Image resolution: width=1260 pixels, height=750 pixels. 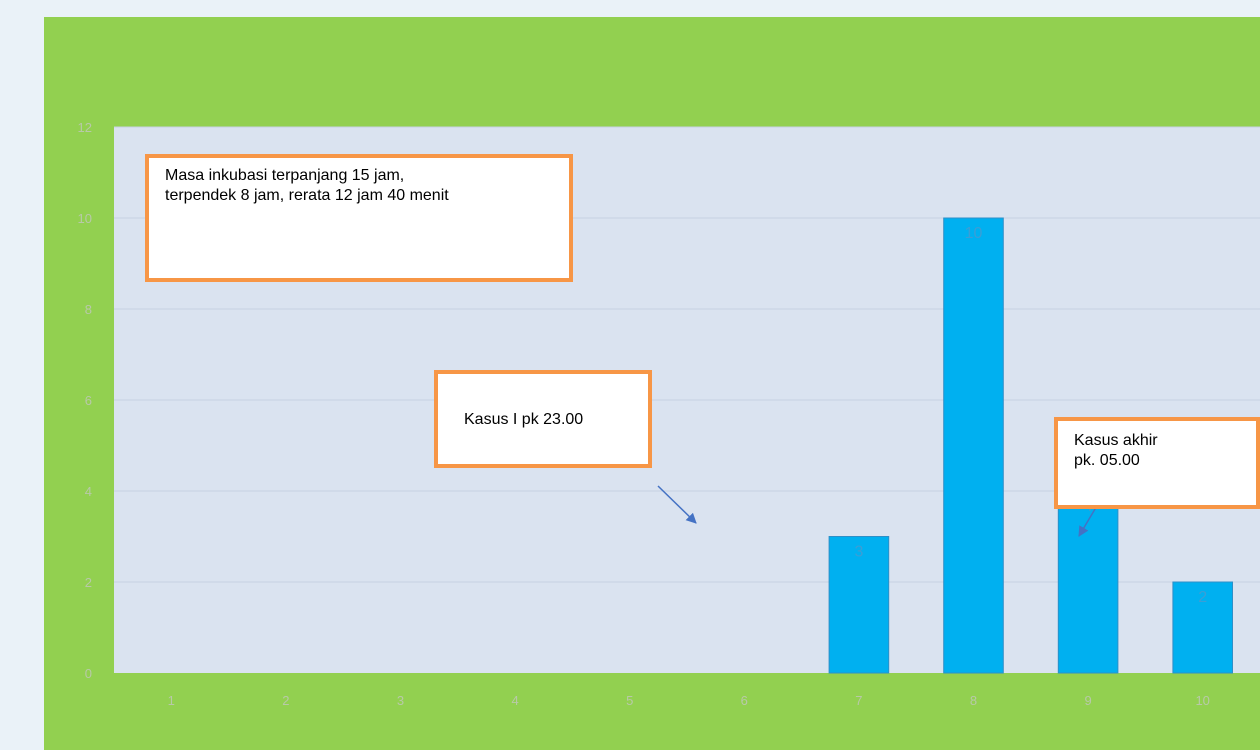 I want to click on arrow-first-case, so click(x=677, y=504).